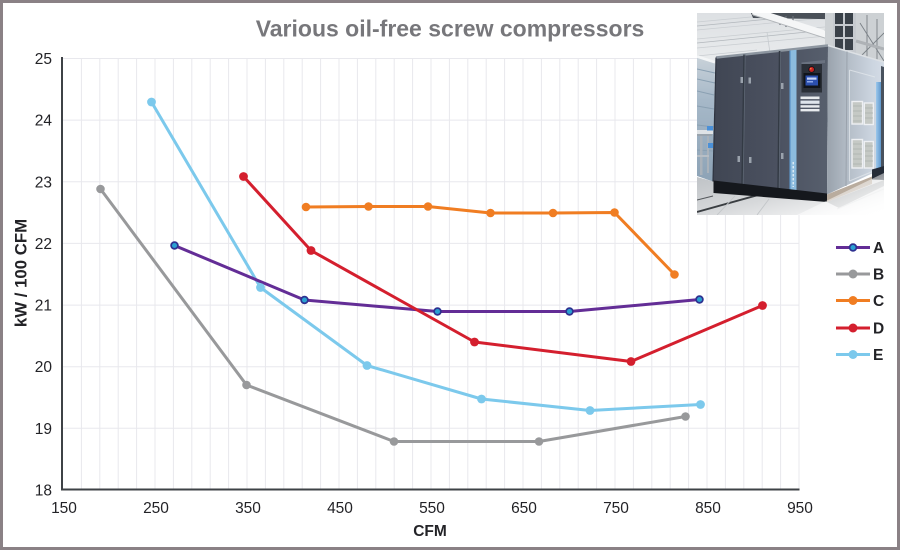 The image size is (900, 550). Describe the element at coordinates (616, 508) in the screenshot. I see `svg-text: 750` at that location.